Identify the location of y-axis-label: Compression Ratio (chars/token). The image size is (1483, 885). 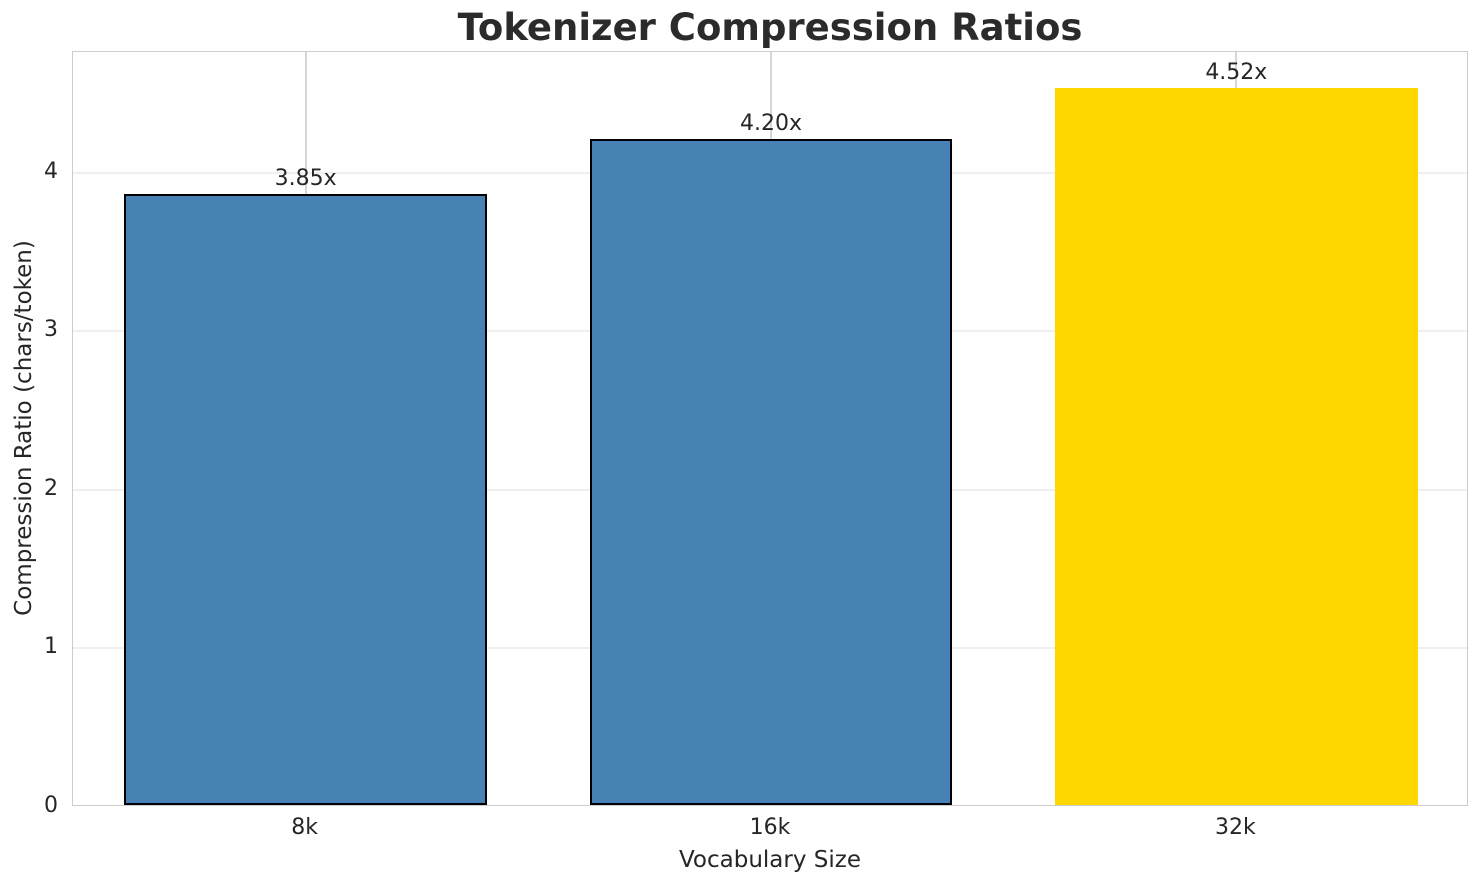
(24, 428).